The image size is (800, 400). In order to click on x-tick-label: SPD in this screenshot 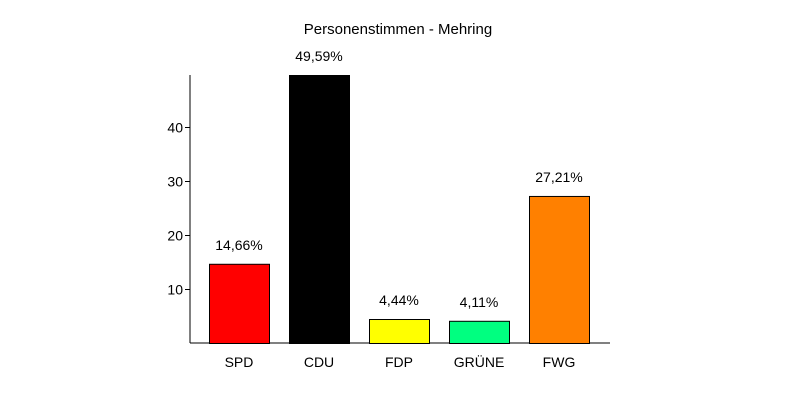, I will do `click(239, 362)`.